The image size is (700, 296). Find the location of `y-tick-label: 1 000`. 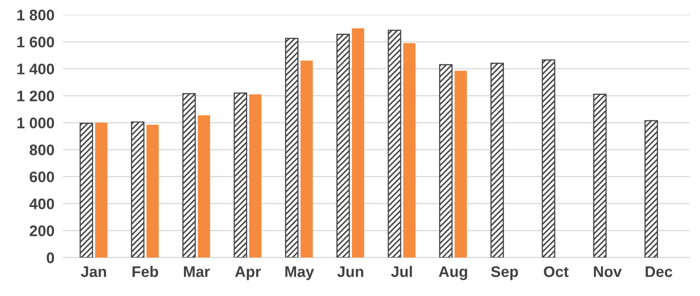

y-tick-label: 1 000 is located at coordinates (35, 123).